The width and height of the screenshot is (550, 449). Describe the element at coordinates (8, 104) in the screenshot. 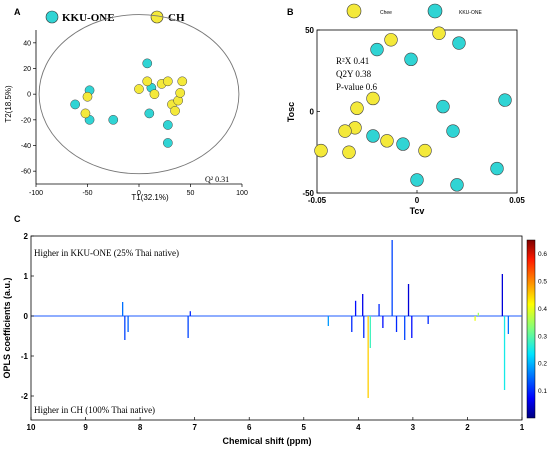

I see `panel-a-y-label: T2(18.5%)` at that location.